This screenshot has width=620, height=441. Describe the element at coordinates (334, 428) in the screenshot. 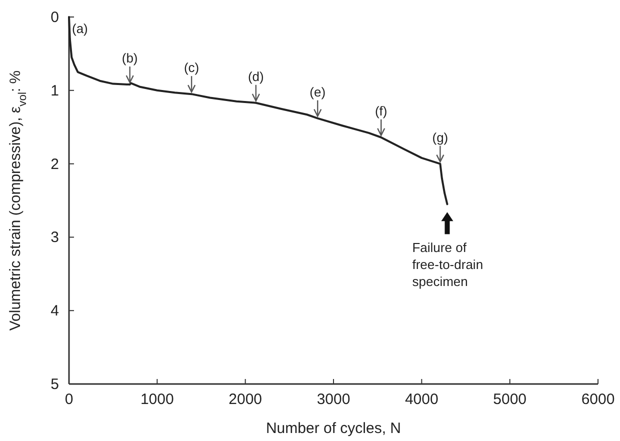

I see `x-axis-title: Number of cycles, N` at that location.